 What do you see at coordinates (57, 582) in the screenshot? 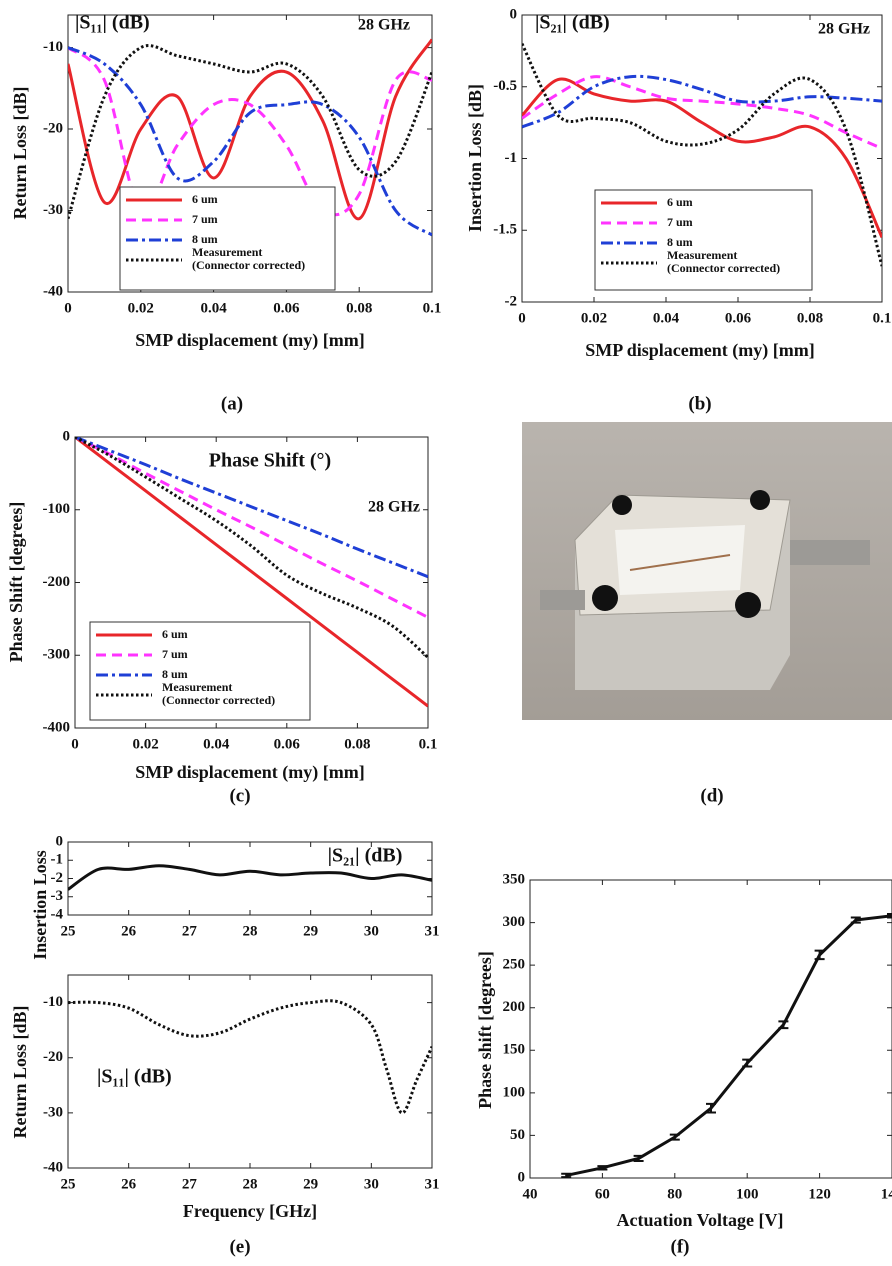
I see `y-tick-label: -200` at bounding box center [57, 582].